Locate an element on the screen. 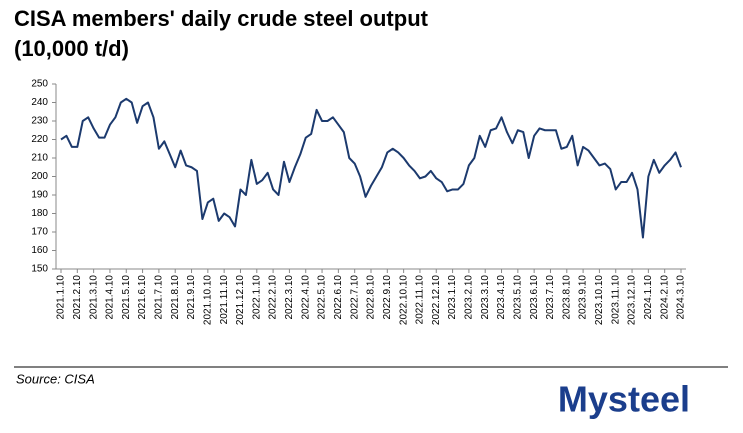 The height and width of the screenshot is (433, 743). x-tick-label: 2023.6.10 is located at coordinates (534, 297).